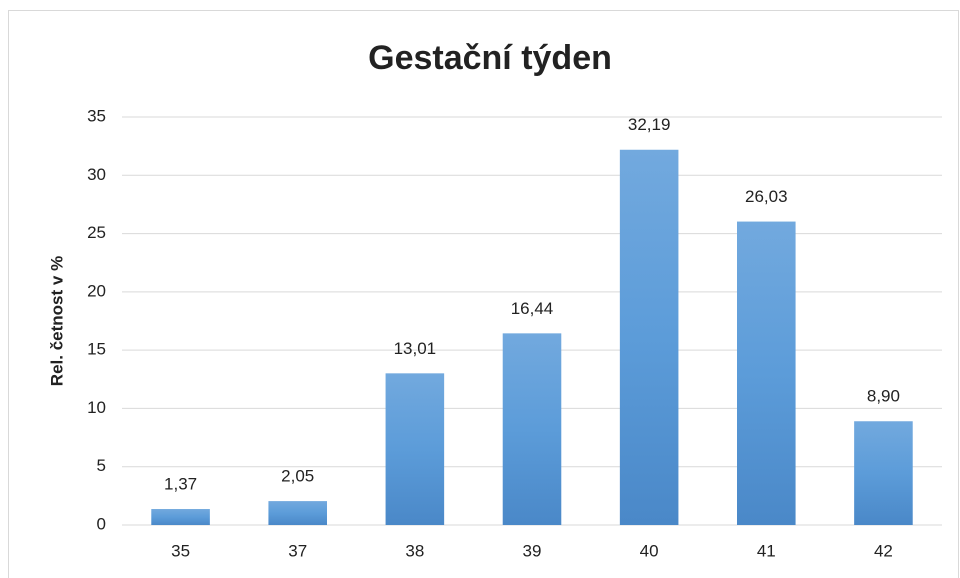  What do you see at coordinates (532, 308) in the screenshot?
I see `data-label: 16,44` at bounding box center [532, 308].